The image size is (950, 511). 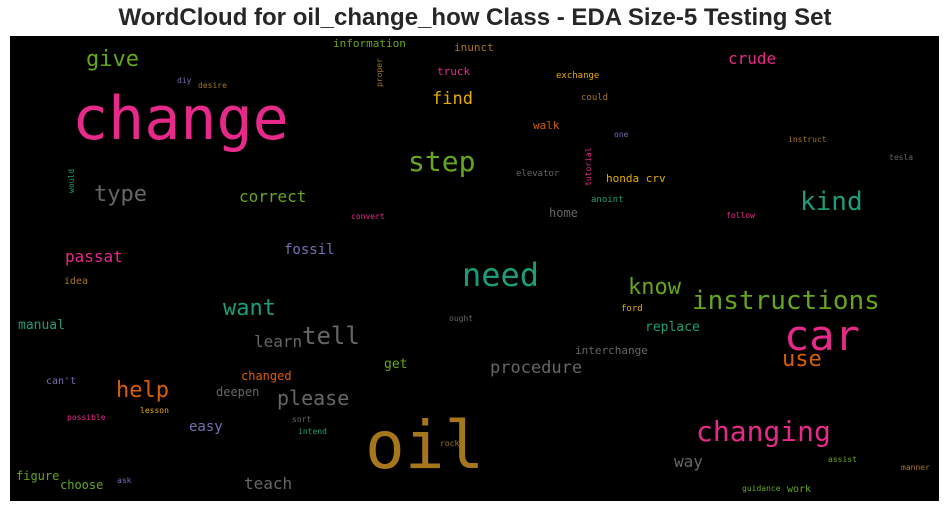 I want to click on word-tell: tell, so click(x=331, y=336).